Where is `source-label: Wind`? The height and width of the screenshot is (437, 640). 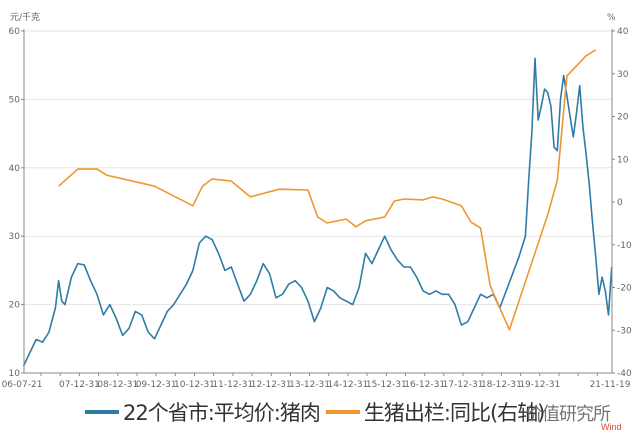 source-label: Wind is located at coordinates (611, 427).